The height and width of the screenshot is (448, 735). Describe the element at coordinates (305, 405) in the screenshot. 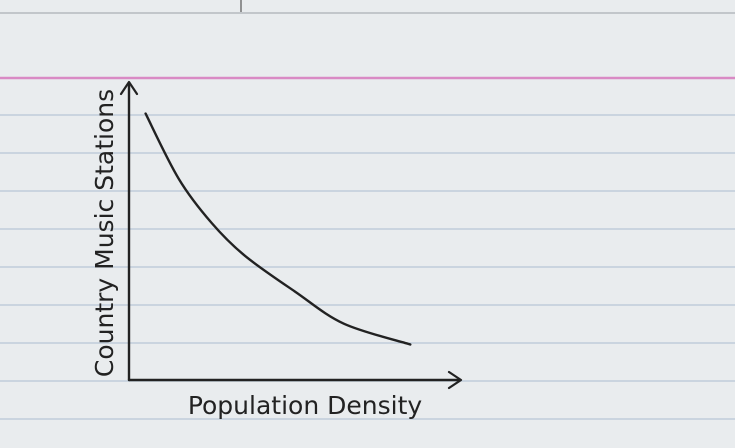

I see `x-axis-label: Population Density` at that location.